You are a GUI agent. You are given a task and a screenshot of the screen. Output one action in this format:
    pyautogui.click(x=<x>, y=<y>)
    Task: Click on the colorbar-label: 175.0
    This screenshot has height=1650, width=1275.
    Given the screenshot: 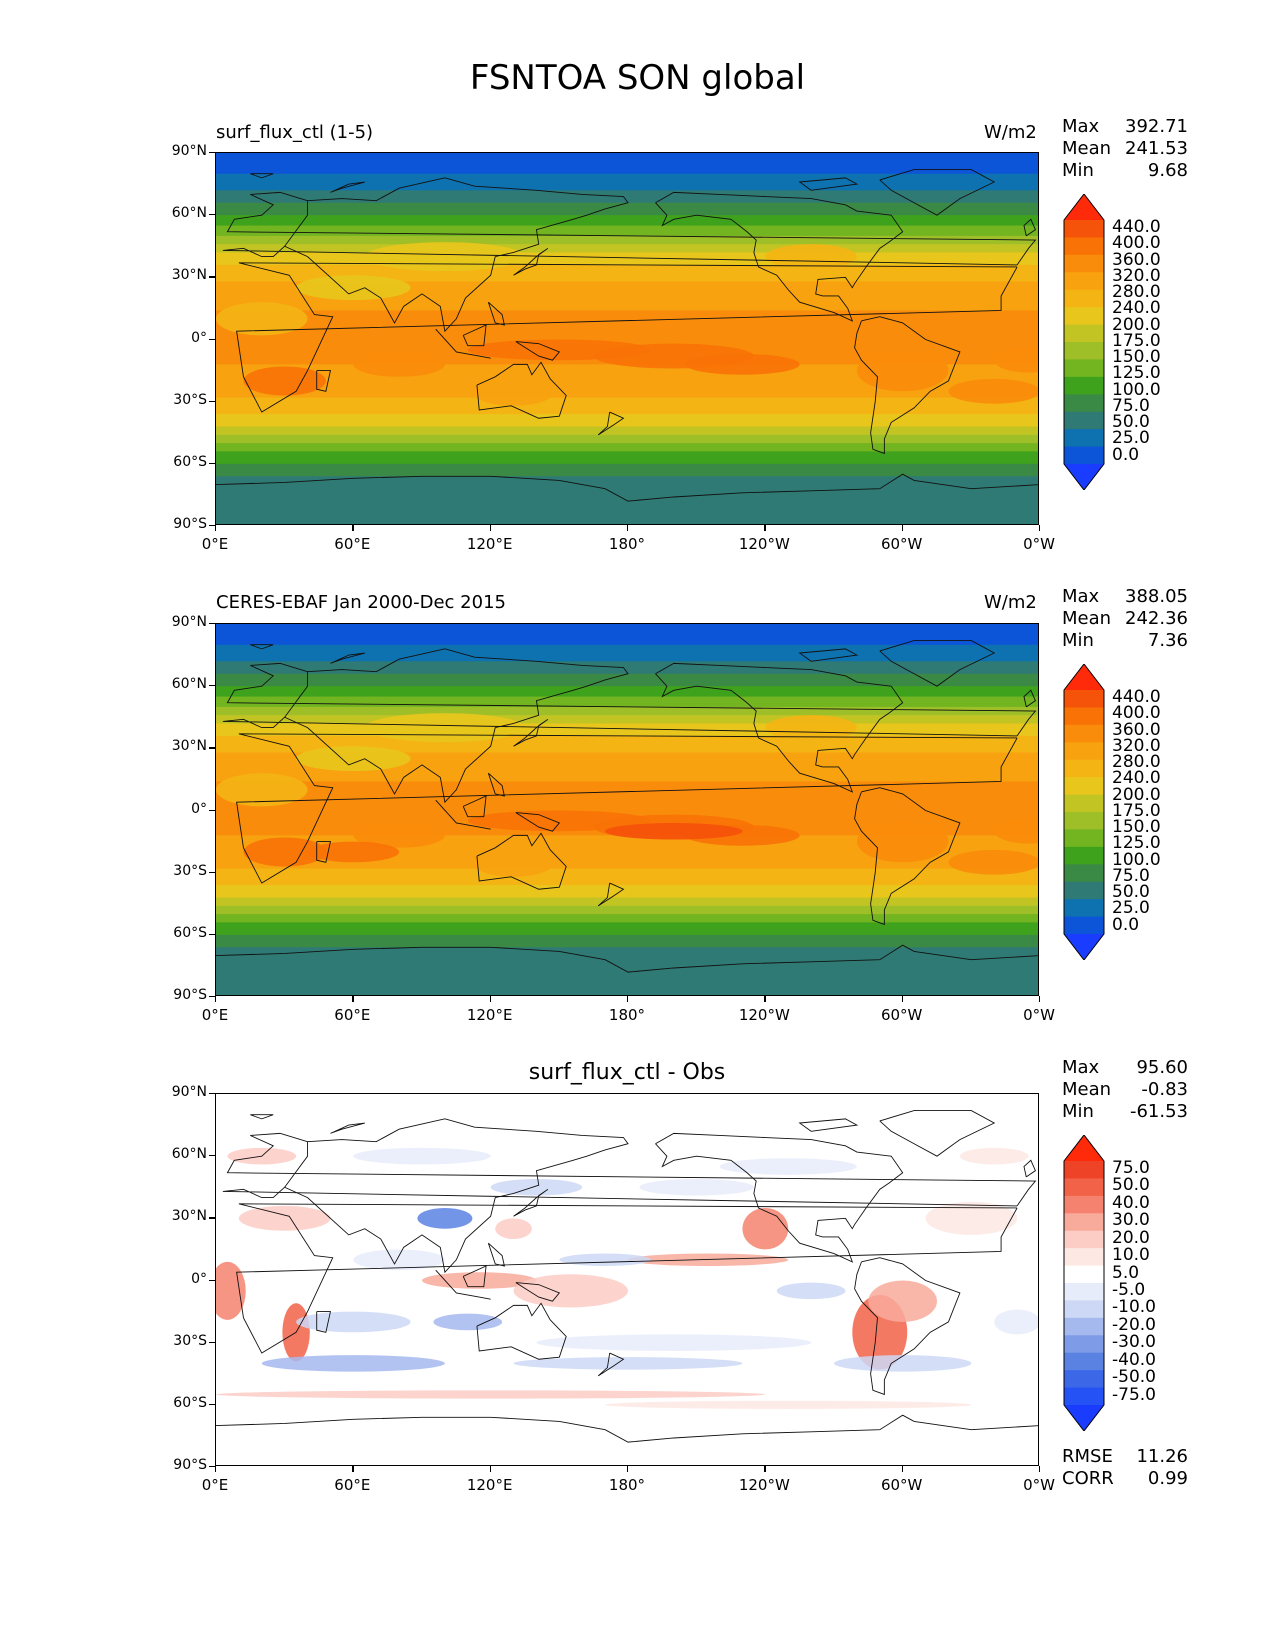 What is the action you would take?
    pyautogui.click(x=1136, y=810)
    